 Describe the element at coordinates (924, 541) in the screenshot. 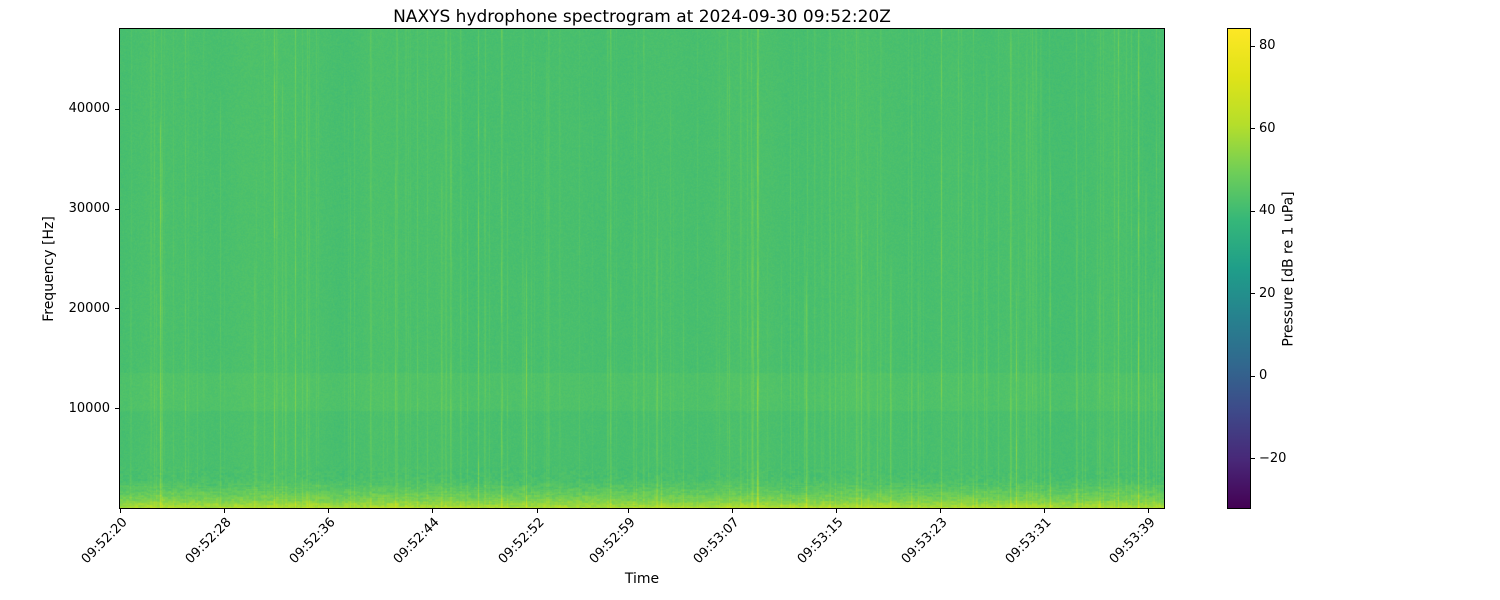

I see `x-tick-label: 09:53:23` at that location.